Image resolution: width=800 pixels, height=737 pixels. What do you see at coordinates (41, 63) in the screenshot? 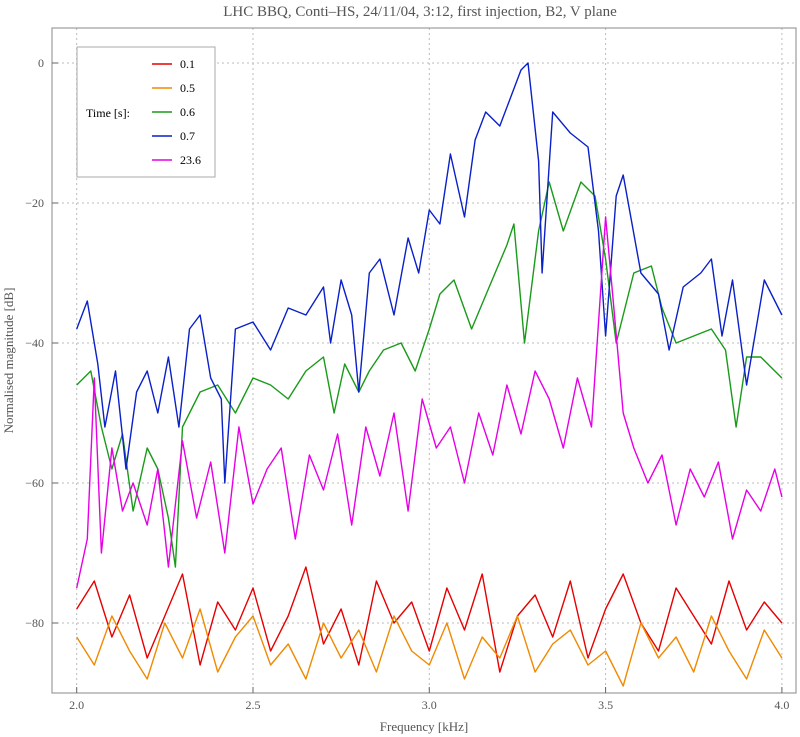
I see `y-tick-label: 0` at bounding box center [41, 63].